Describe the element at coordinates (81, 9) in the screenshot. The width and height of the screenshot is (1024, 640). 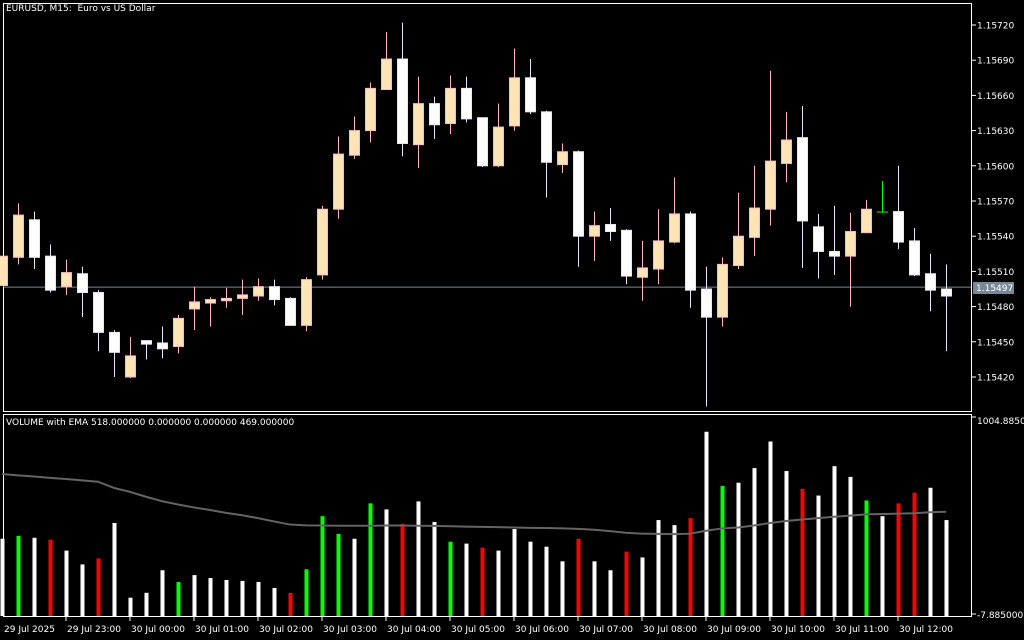
I see `chart-title: EURUSD, M15: Euro vs US Dollar` at that location.